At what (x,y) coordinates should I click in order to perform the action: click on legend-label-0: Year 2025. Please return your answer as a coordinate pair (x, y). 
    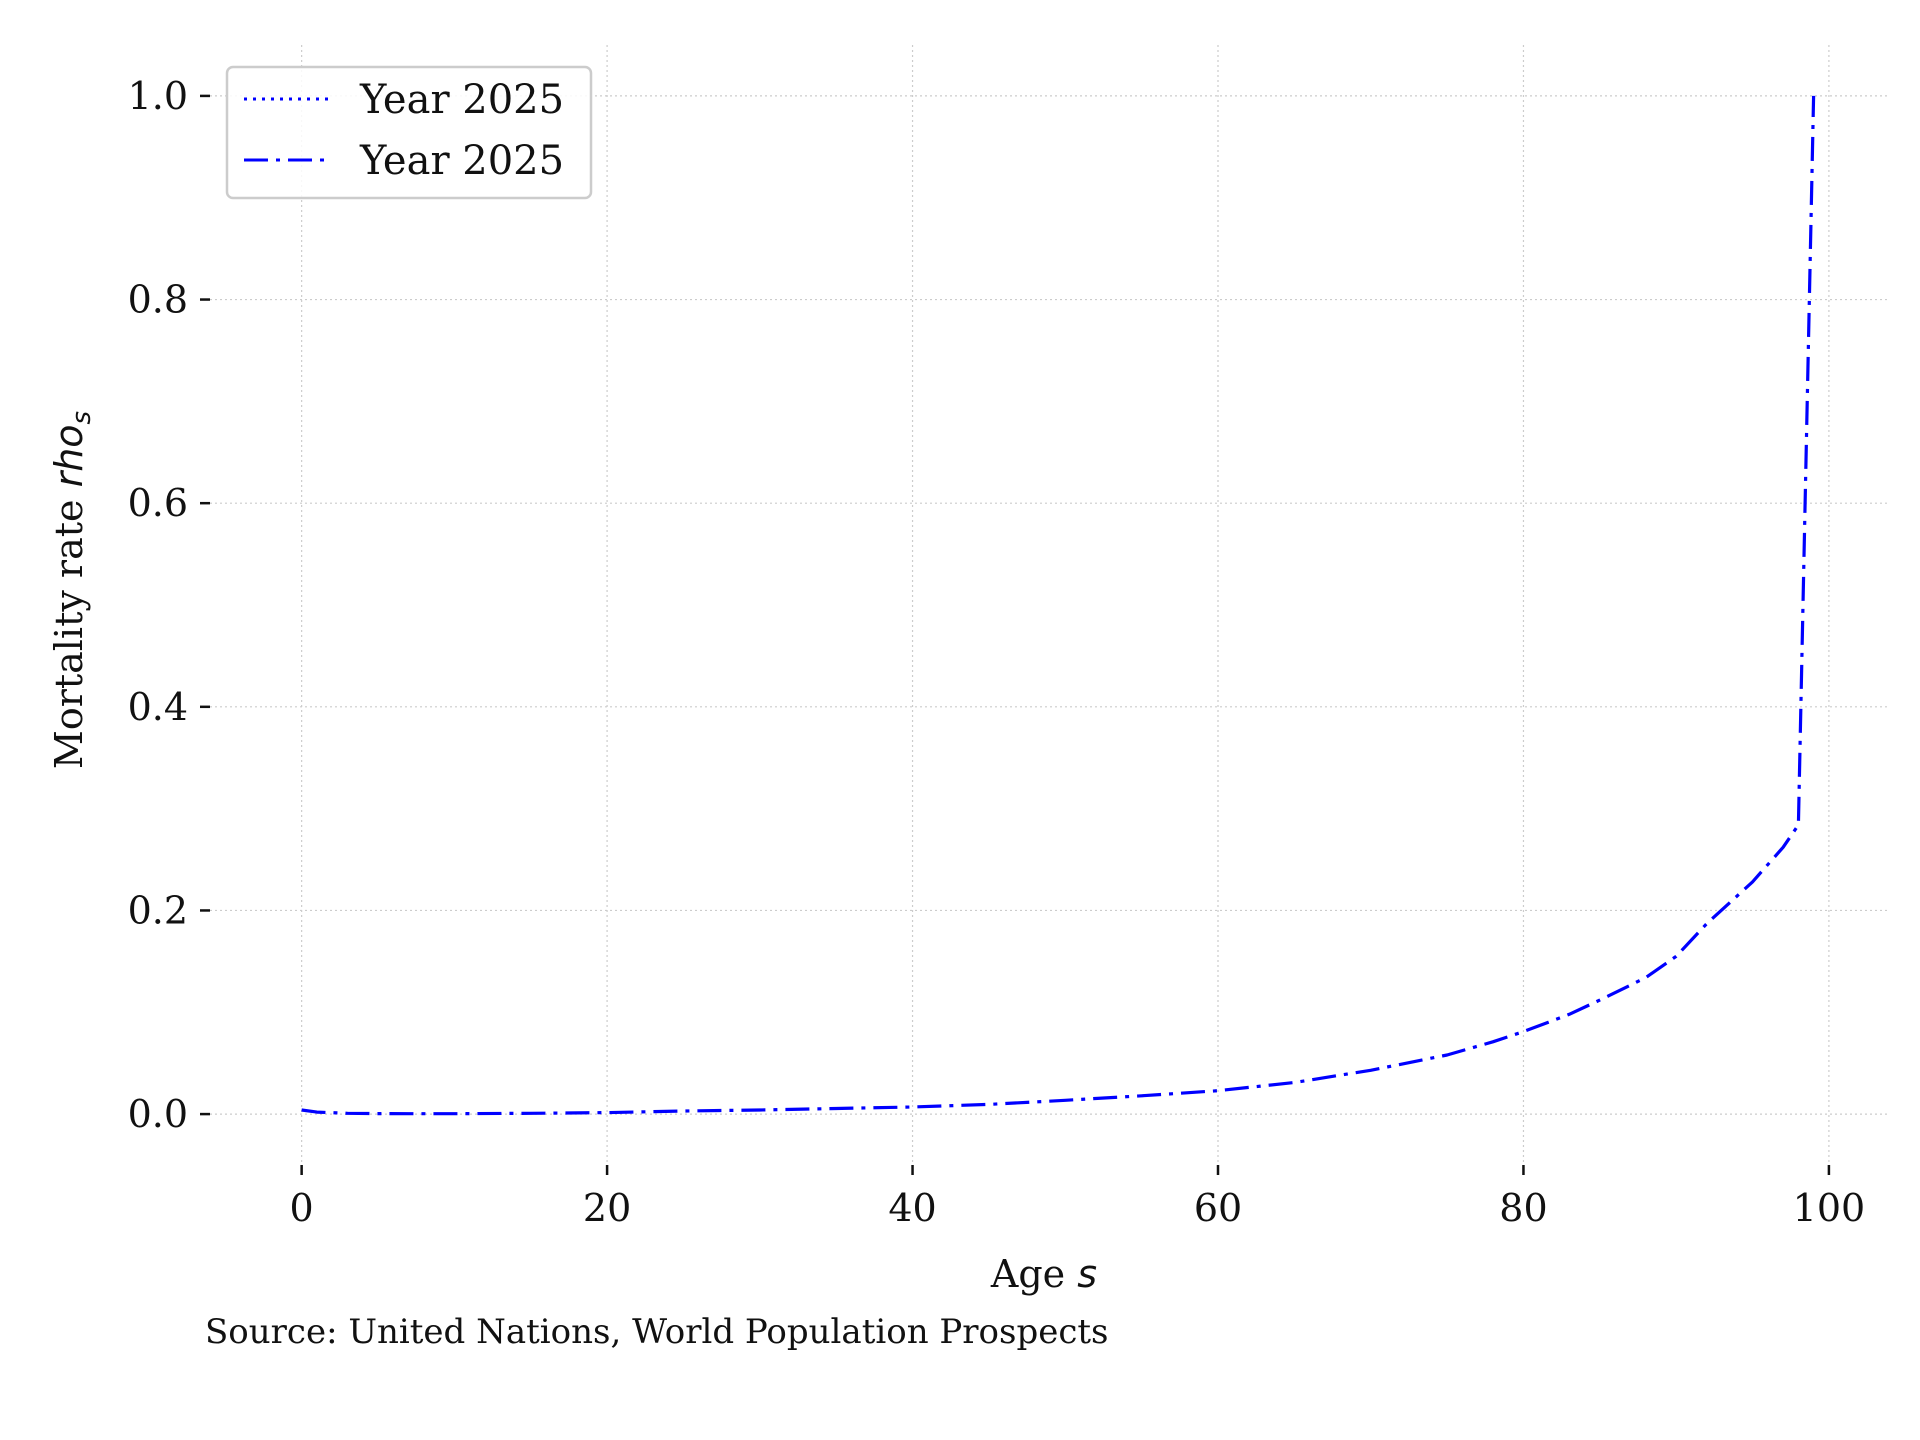
    Looking at the image, I should click on (461, 100).